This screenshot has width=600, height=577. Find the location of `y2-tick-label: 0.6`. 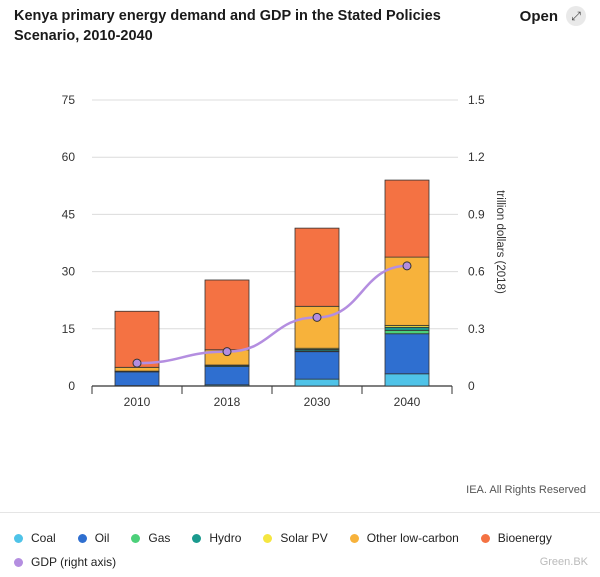

y2-tick-label: 0.6 is located at coordinates (476, 272).